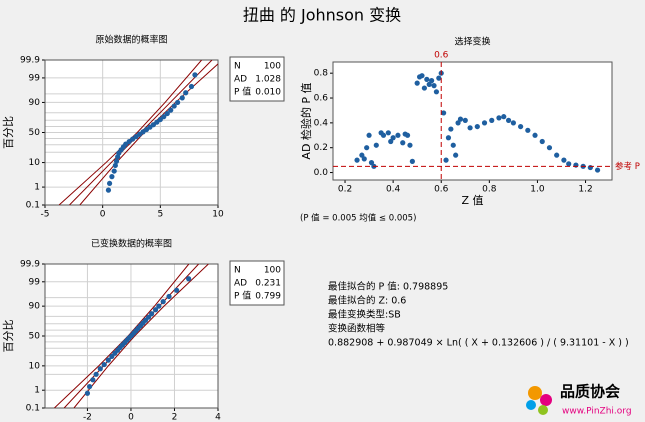 This screenshot has width=645, height=422. I want to click on x-tick-label: 1.2, so click(585, 190).